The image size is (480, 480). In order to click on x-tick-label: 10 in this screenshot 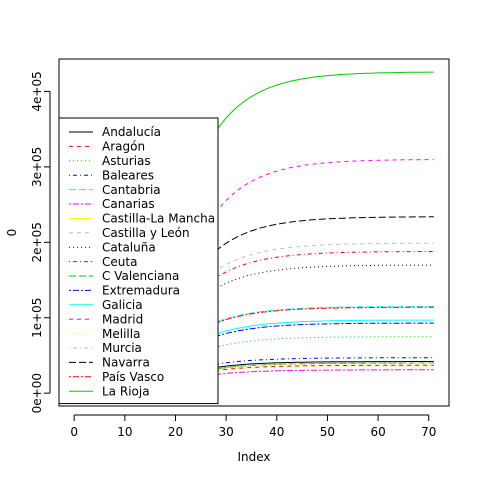, I will do `click(124, 432)`.